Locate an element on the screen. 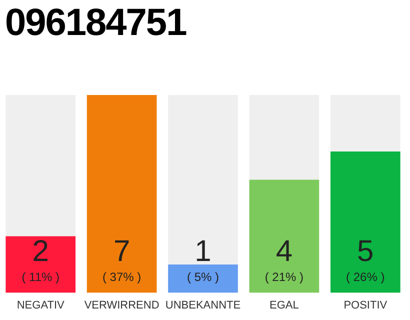 Image resolution: width=410 pixels, height=320 pixels. annotation: ( 26% ) is located at coordinates (365, 277).